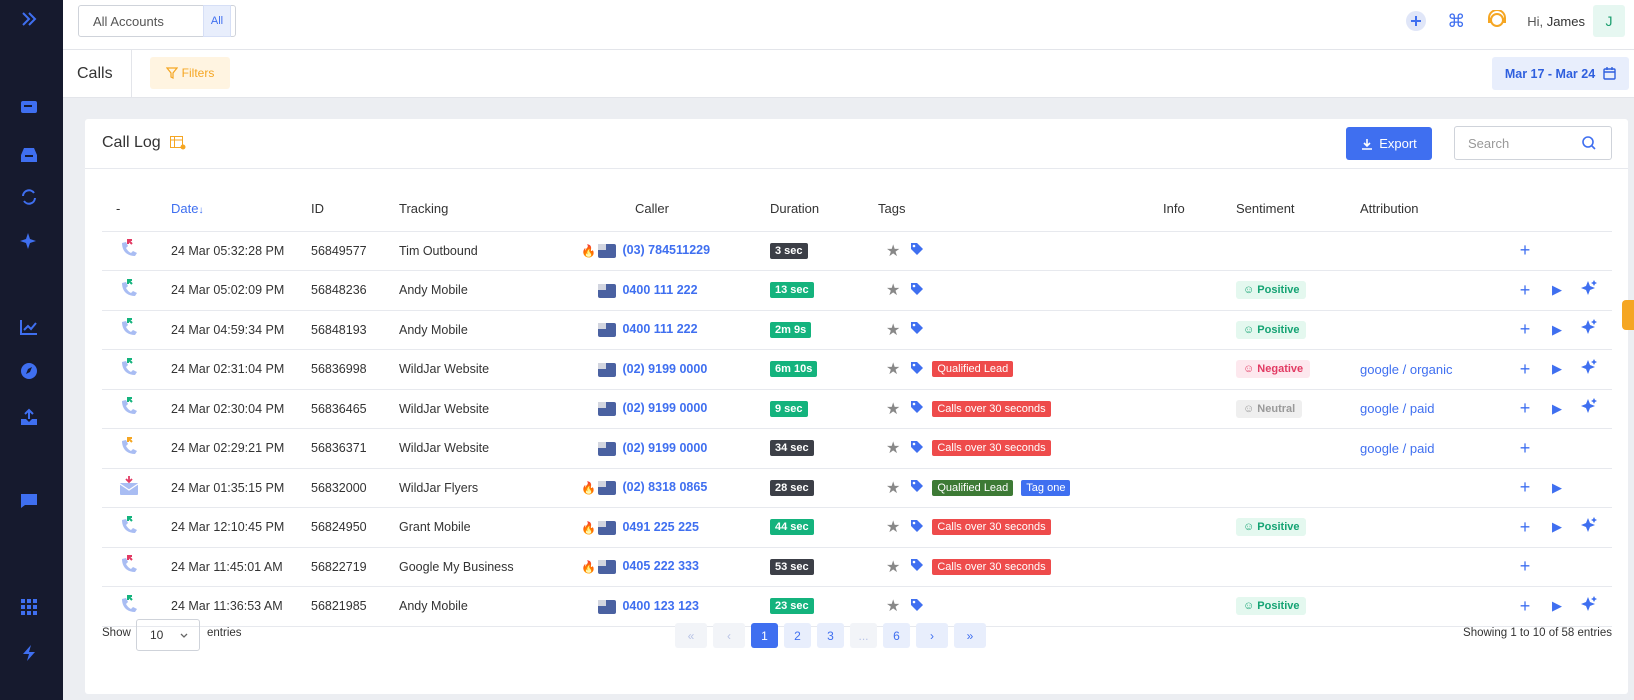  I want to click on prev-page-button: ‹, so click(729, 635).